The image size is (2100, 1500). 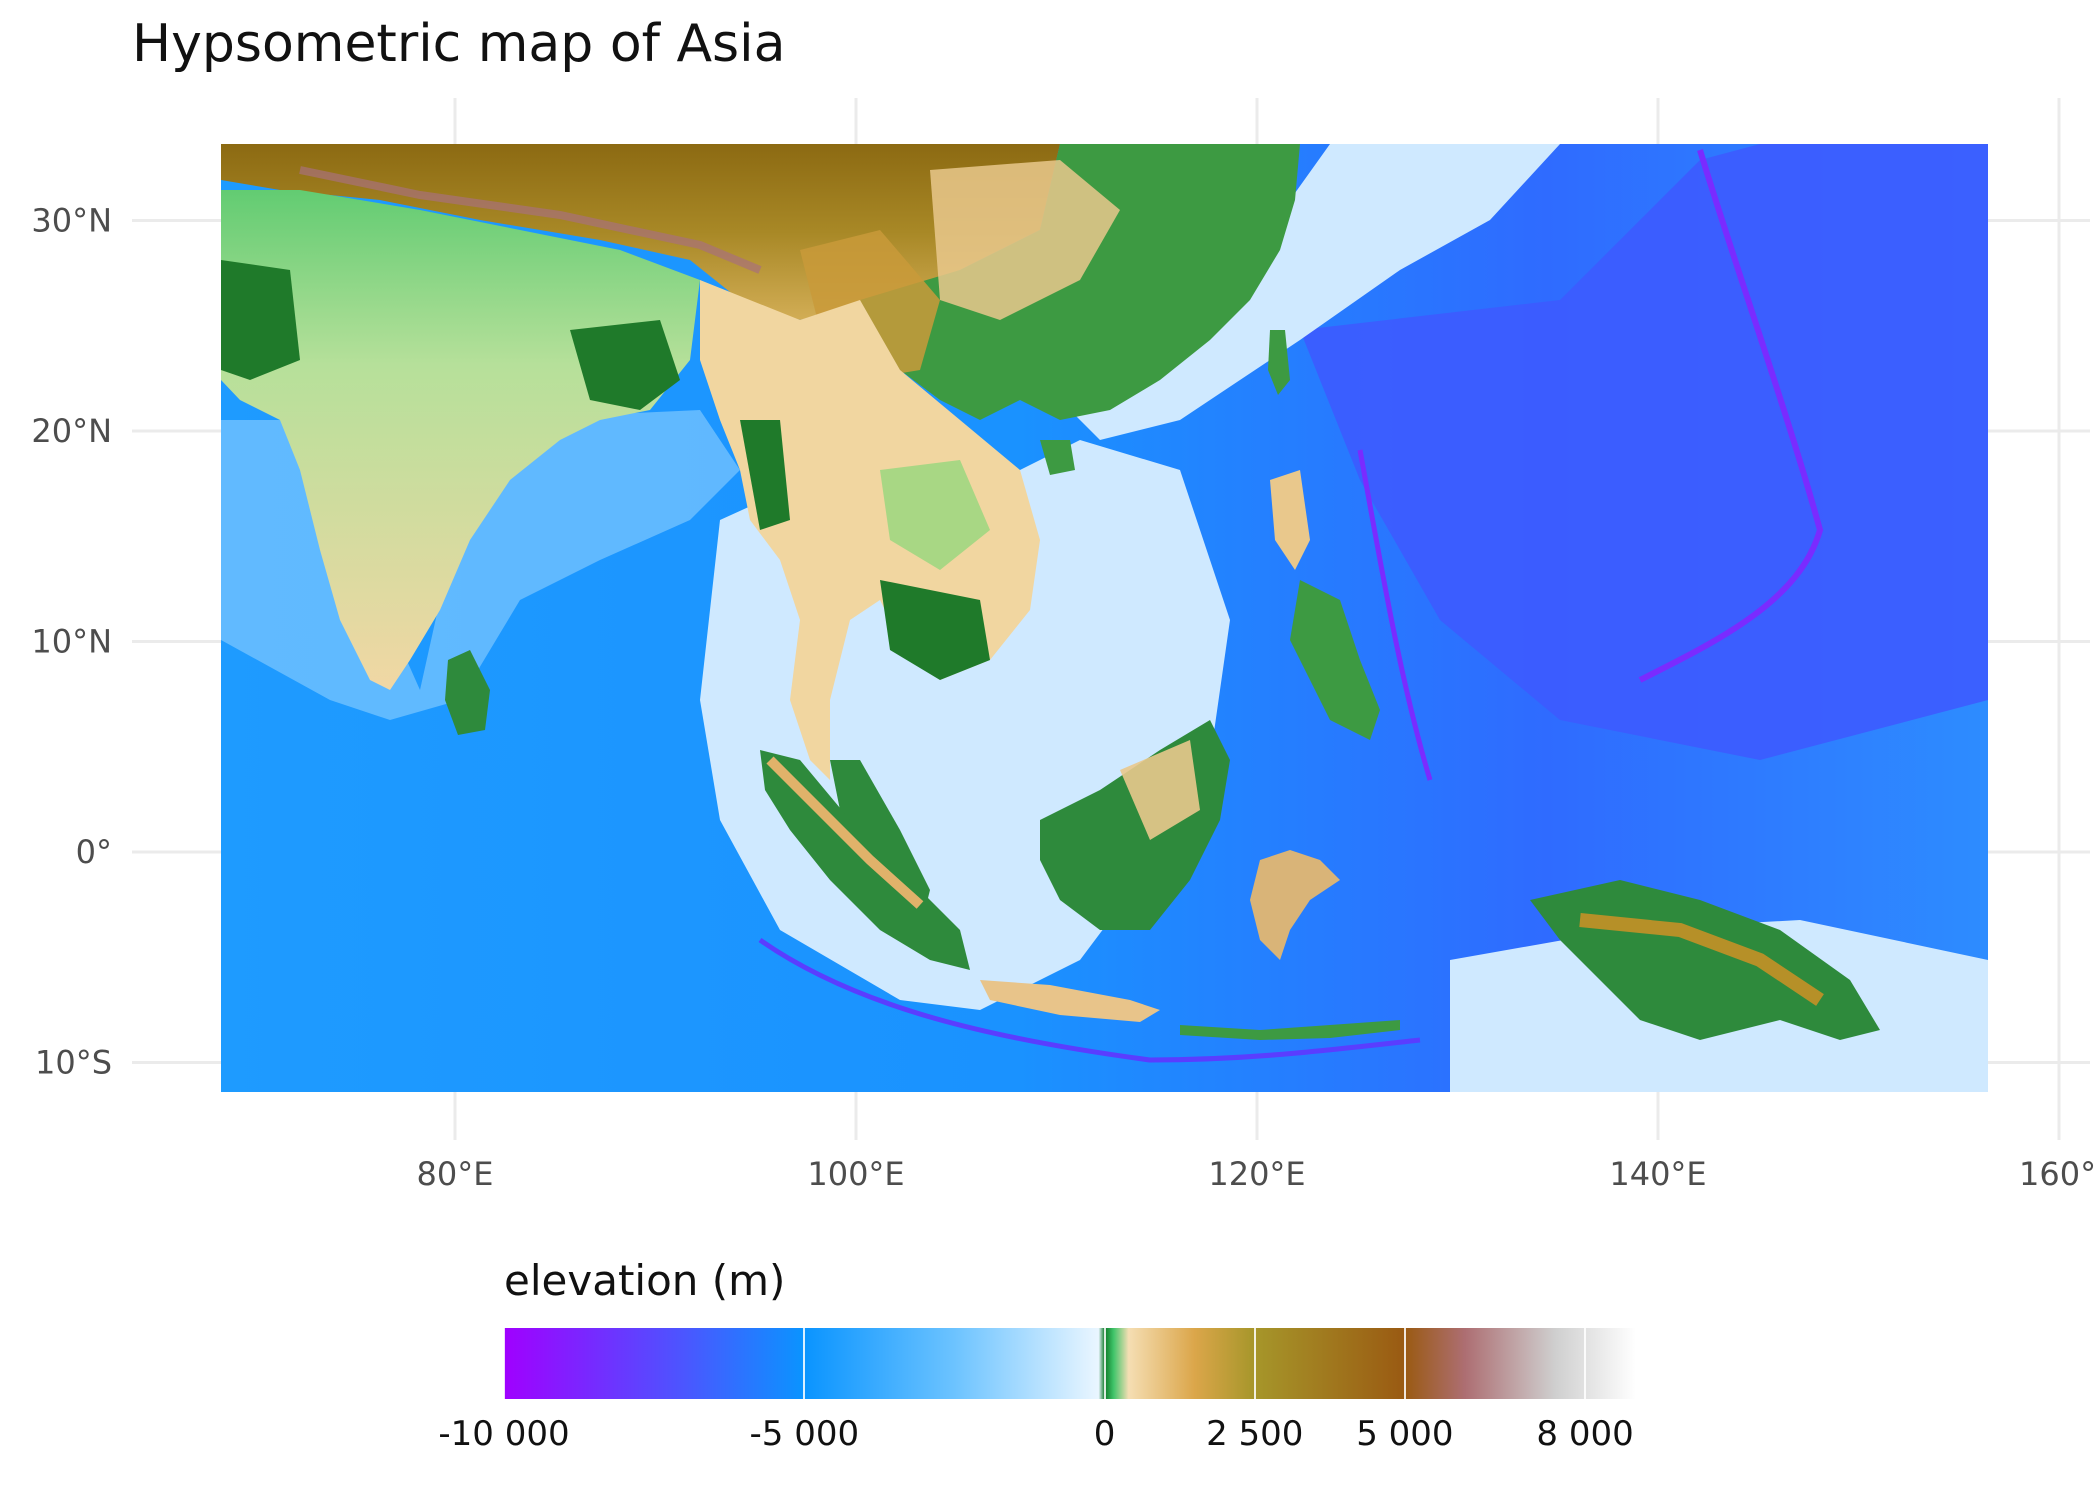 I want to click on colorbar-tick-label: 0, so click(x=1104, y=1434).